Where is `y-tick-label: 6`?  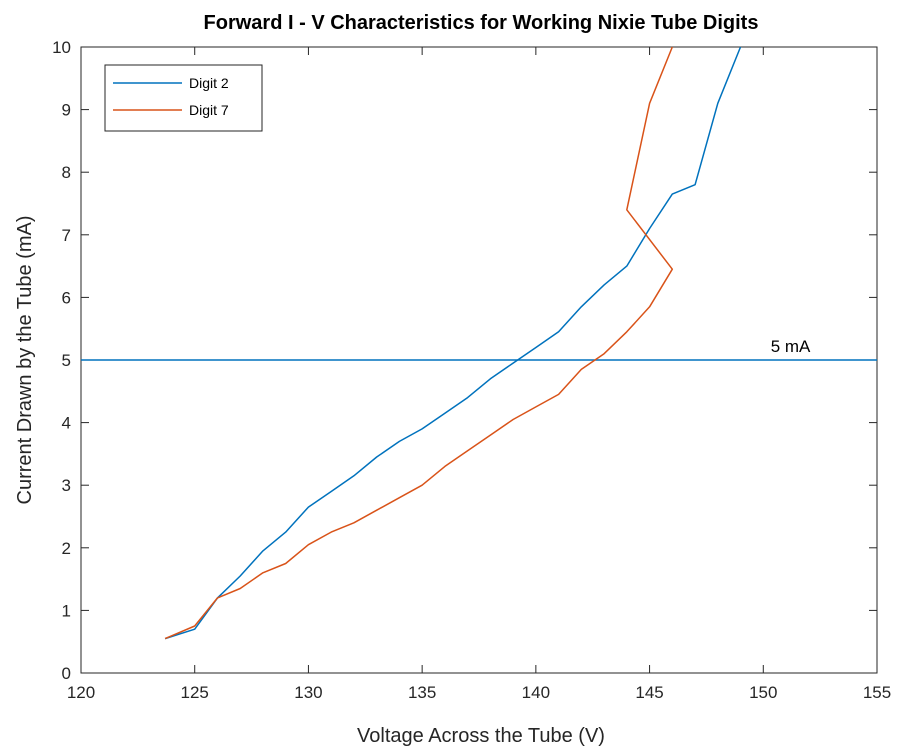 y-tick-label: 6 is located at coordinates (66, 297).